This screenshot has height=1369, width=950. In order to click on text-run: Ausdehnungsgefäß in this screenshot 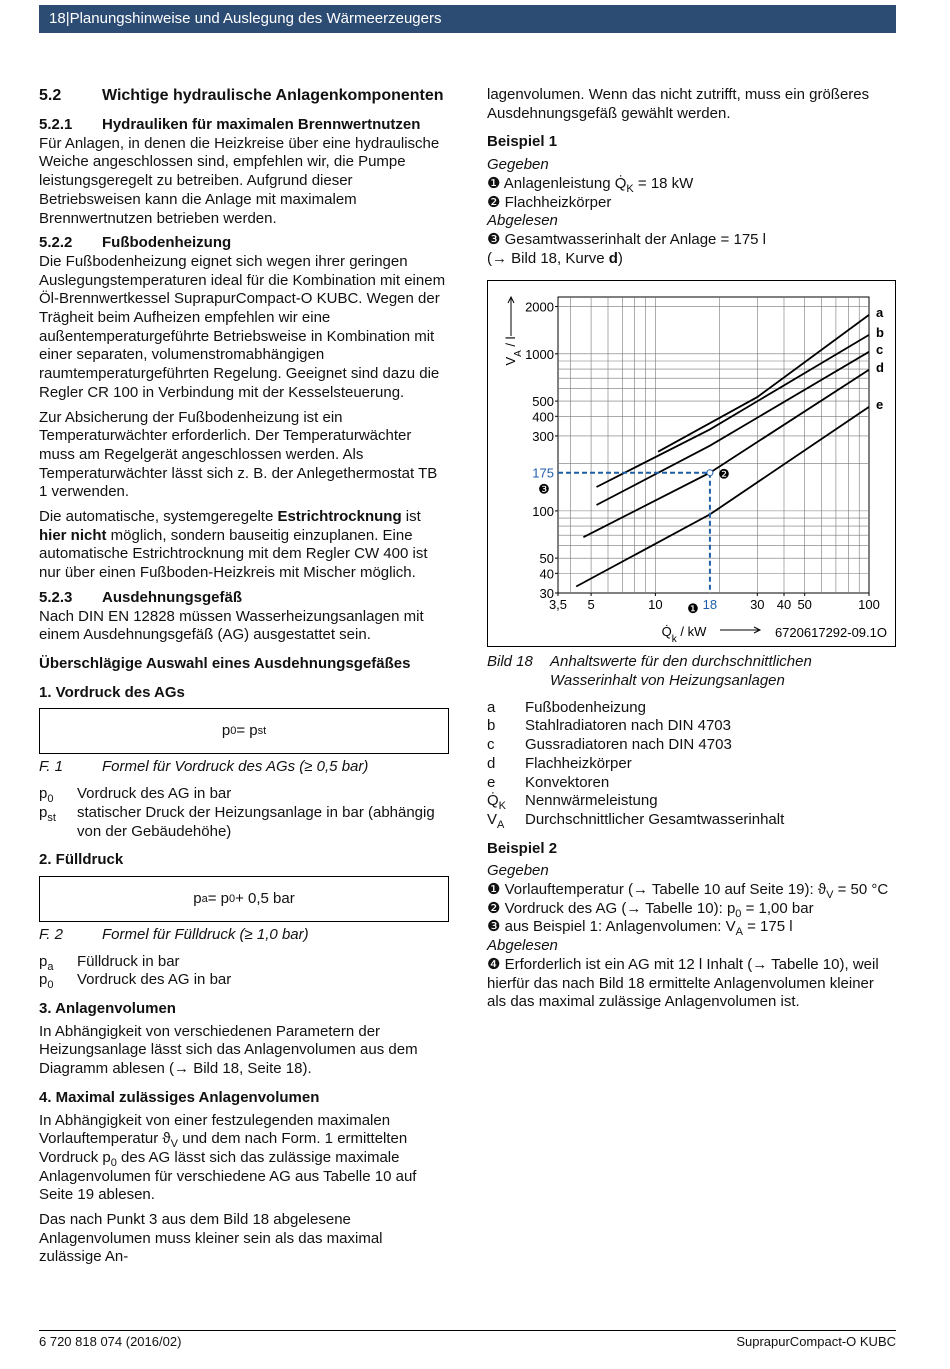, I will do `click(172, 597)`.